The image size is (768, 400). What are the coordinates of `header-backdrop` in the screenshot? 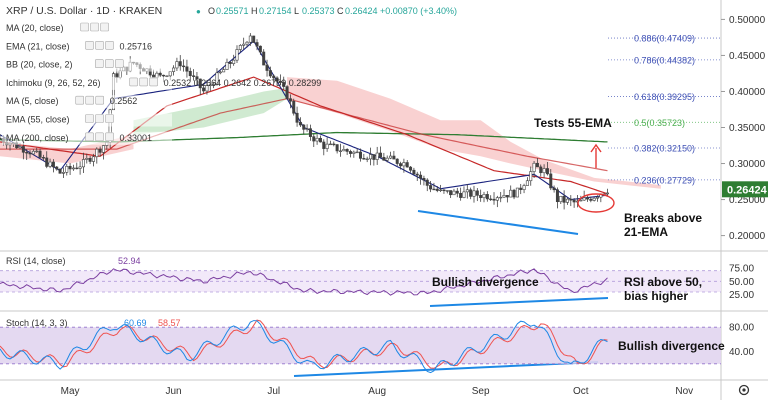 It's located at (182, 10).